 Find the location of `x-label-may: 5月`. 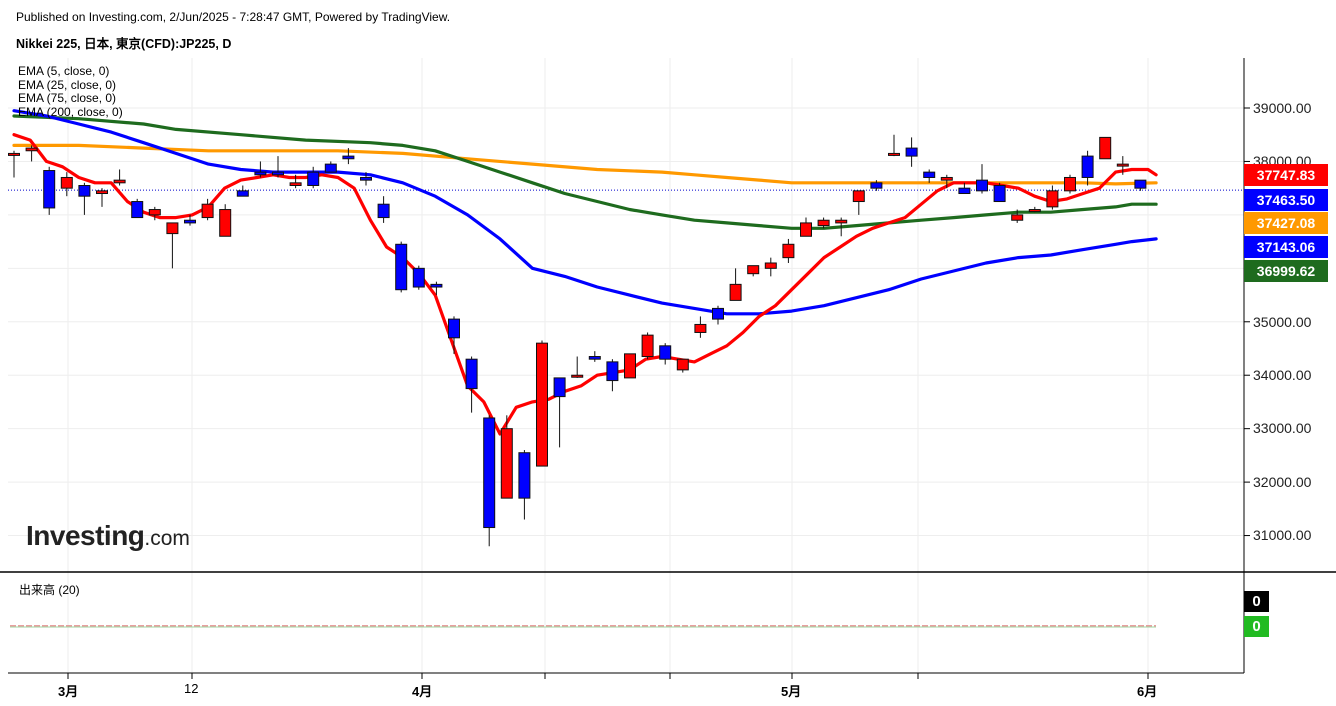

x-label-may: 5月 is located at coordinates (791, 691).